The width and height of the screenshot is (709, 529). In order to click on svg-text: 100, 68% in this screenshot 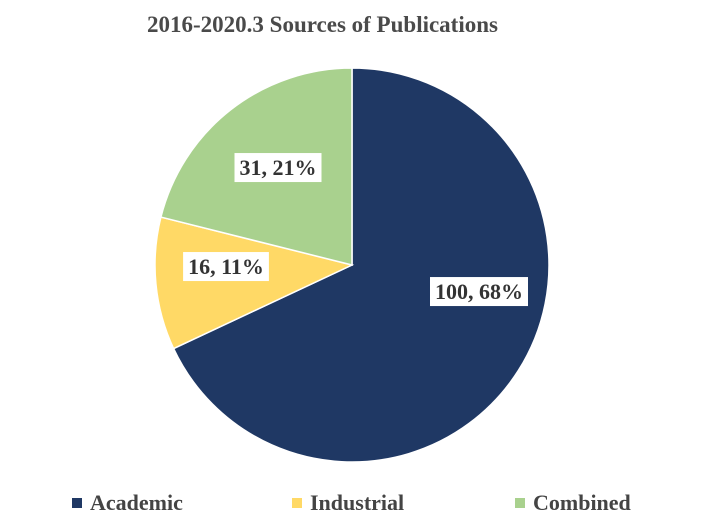, I will do `click(479, 291)`.